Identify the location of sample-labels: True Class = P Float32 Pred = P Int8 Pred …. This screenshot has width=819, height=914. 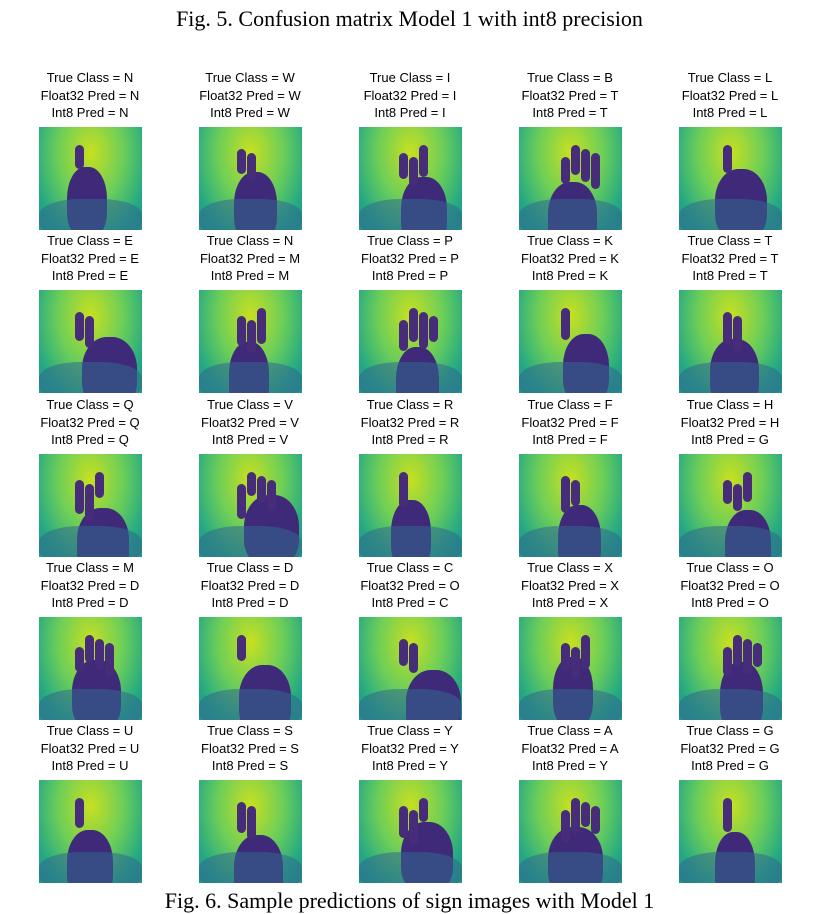
(410, 258).